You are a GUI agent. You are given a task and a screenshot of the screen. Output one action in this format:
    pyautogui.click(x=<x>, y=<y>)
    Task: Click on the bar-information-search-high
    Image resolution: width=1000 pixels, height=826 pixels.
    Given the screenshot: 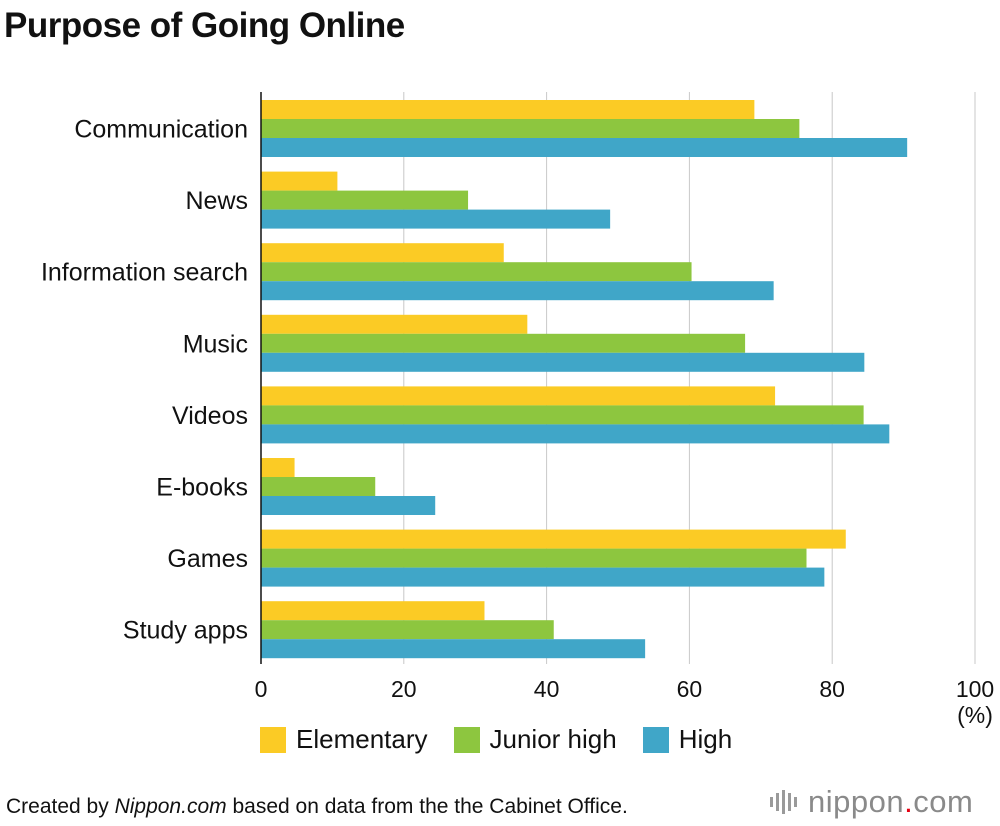 What is the action you would take?
    pyautogui.click(x=517, y=291)
    